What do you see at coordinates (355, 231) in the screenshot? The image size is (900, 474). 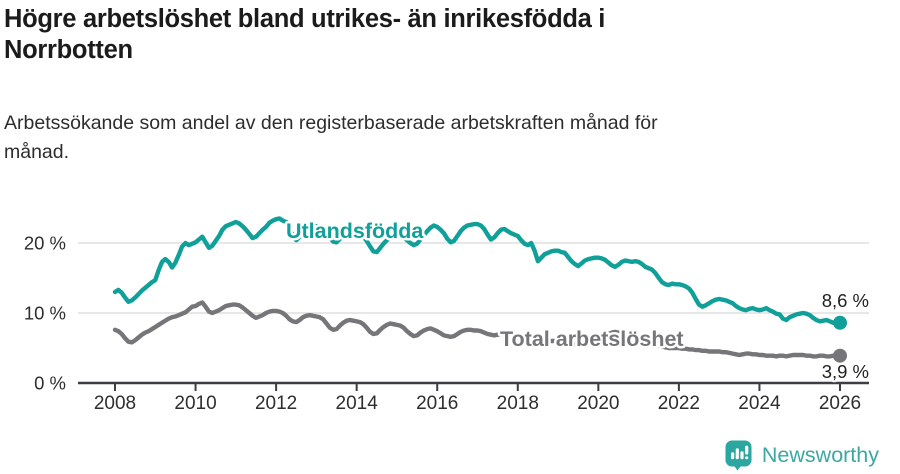 I see `series-label-0: Utlandsfödda` at bounding box center [355, 231].